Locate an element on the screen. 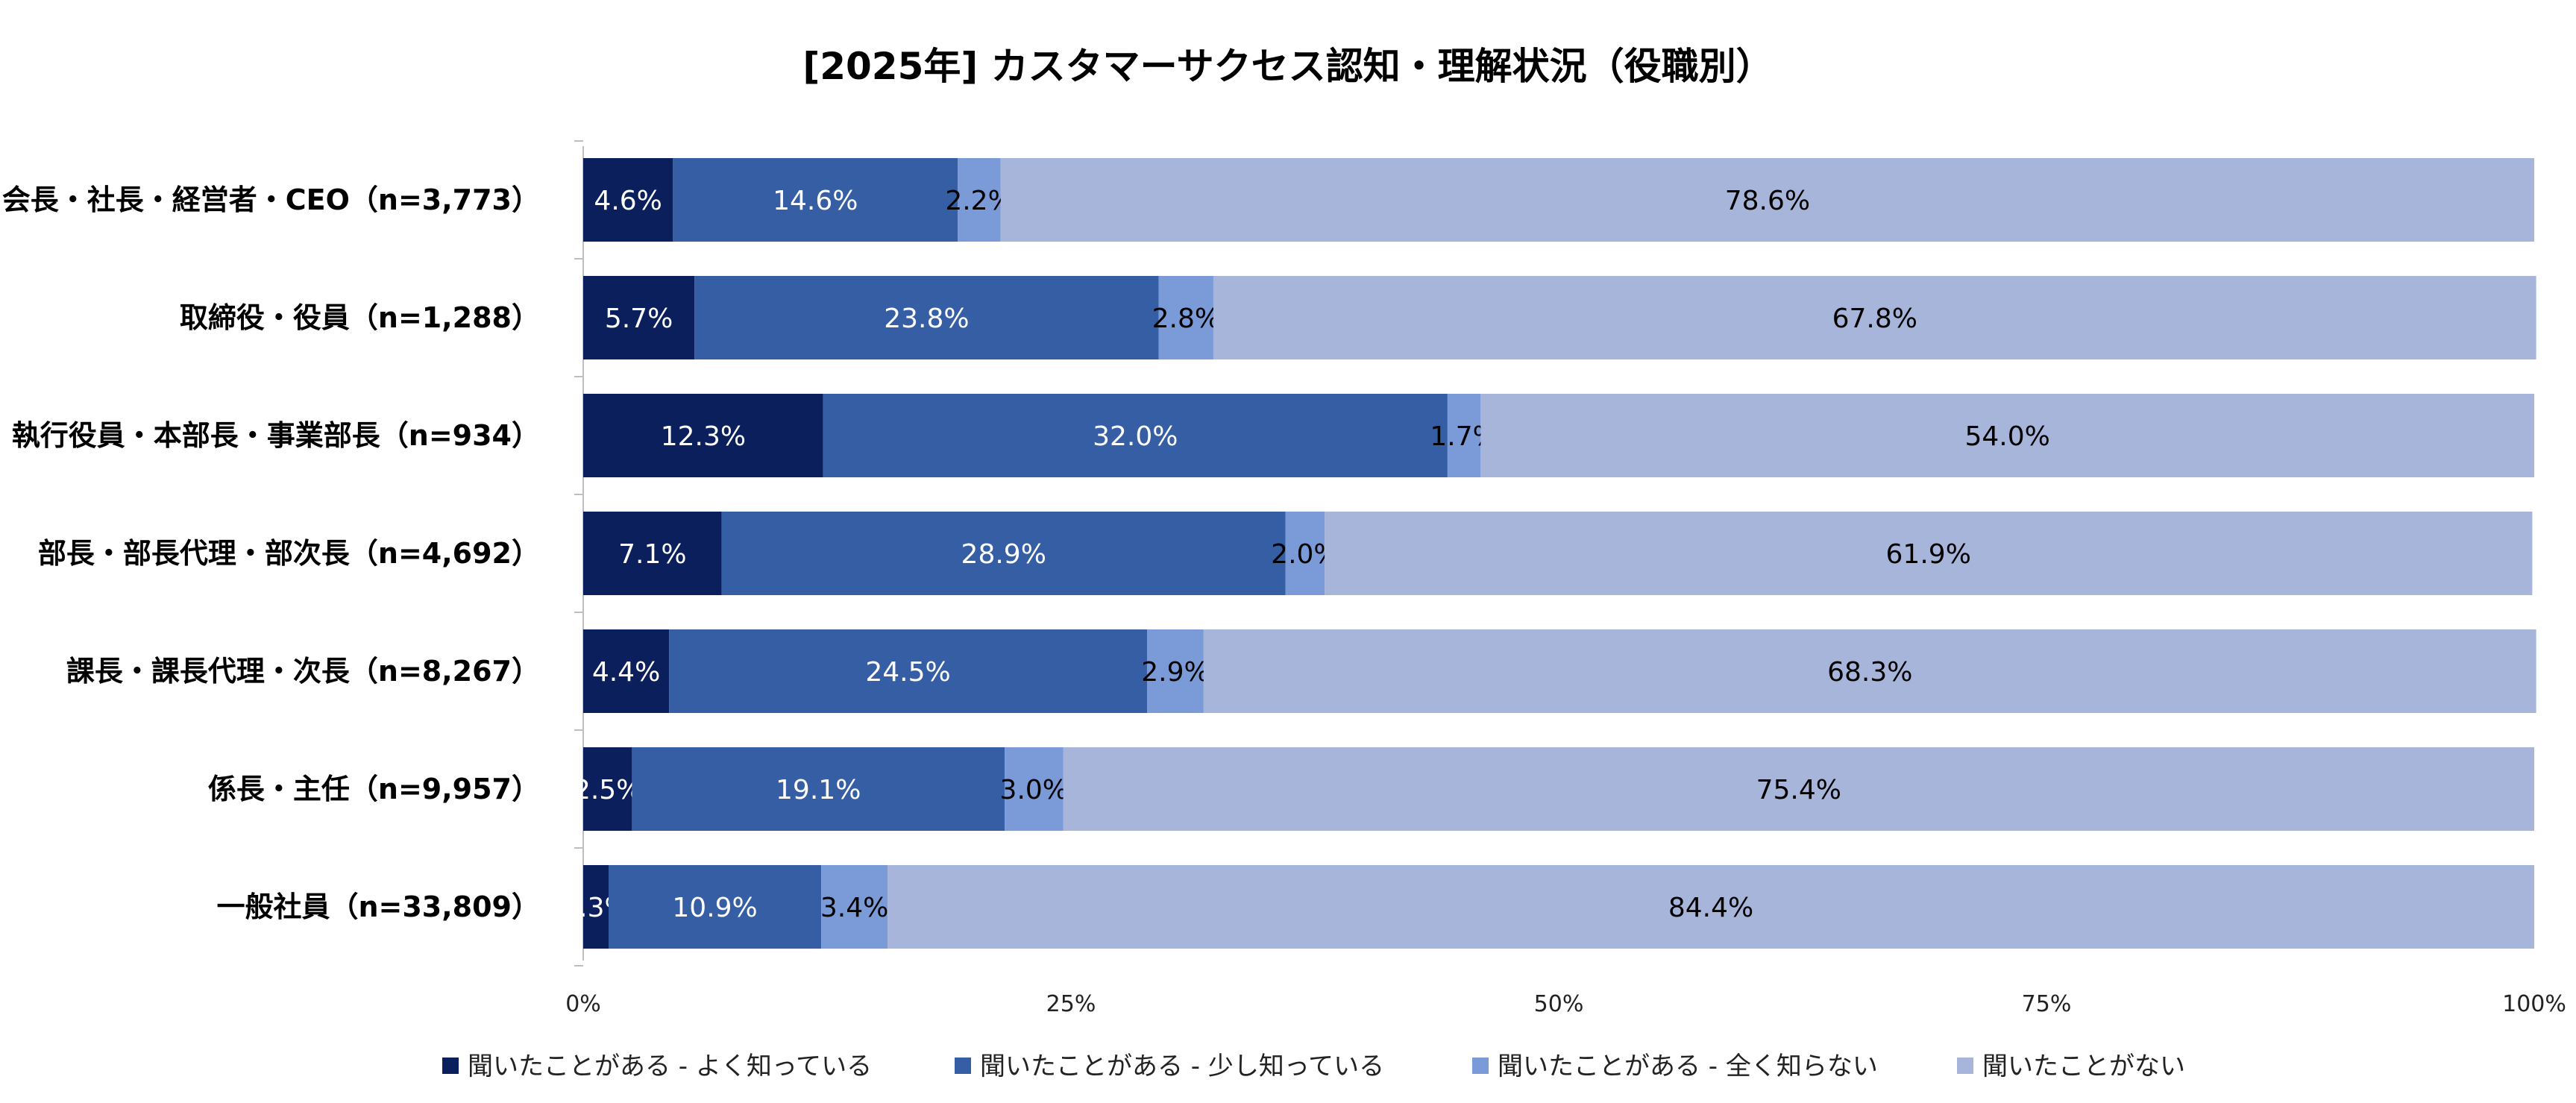 The image size is (2576, 1103). data-label: 2.9% is located at coordinates (1175, 672).